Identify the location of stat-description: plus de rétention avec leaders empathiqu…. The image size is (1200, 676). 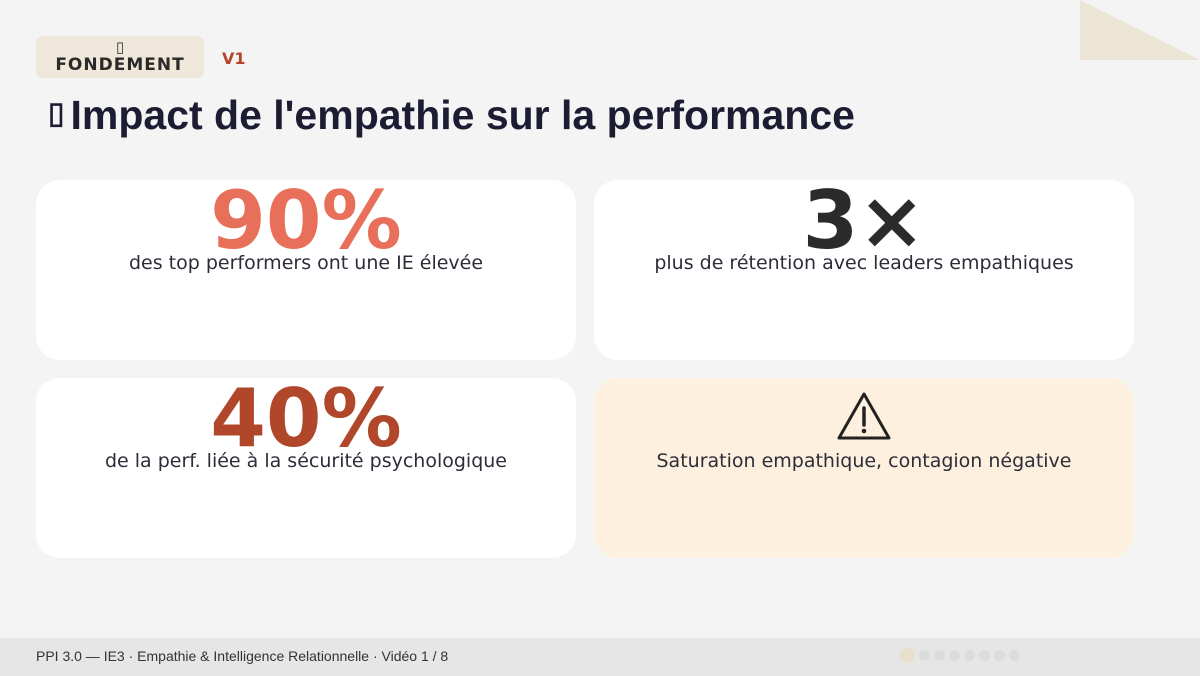
(864, 263).